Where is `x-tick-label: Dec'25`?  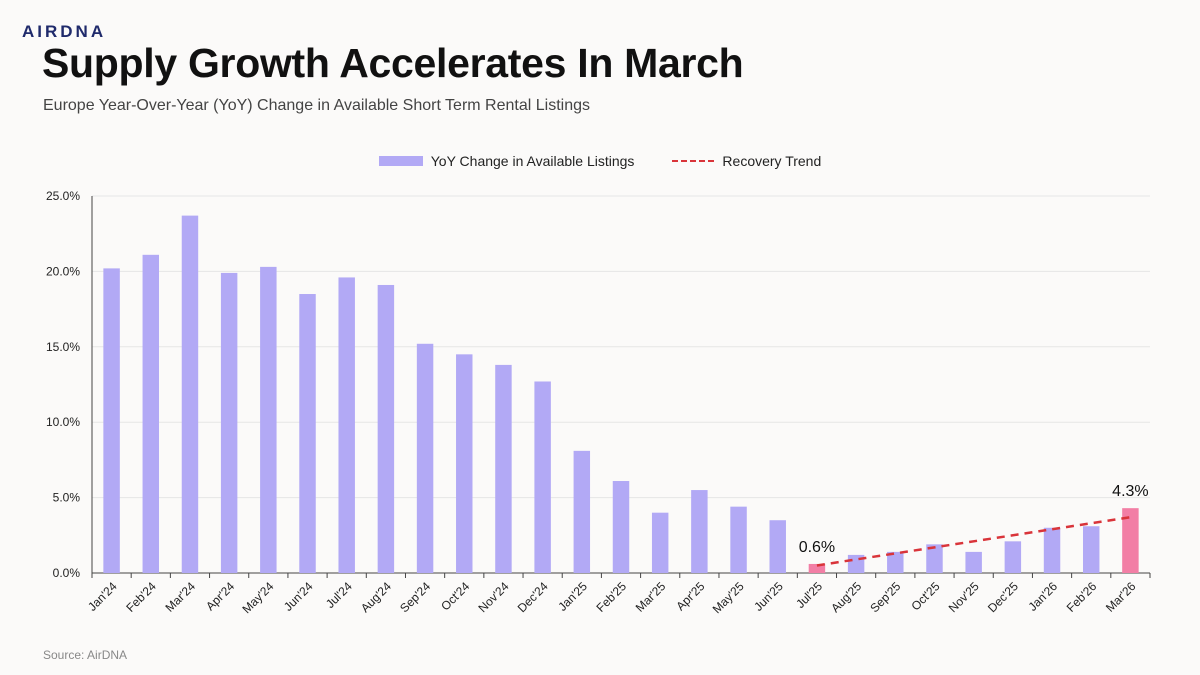
x-tick-label: Dec'25 is located at coordinates (1003, 597).